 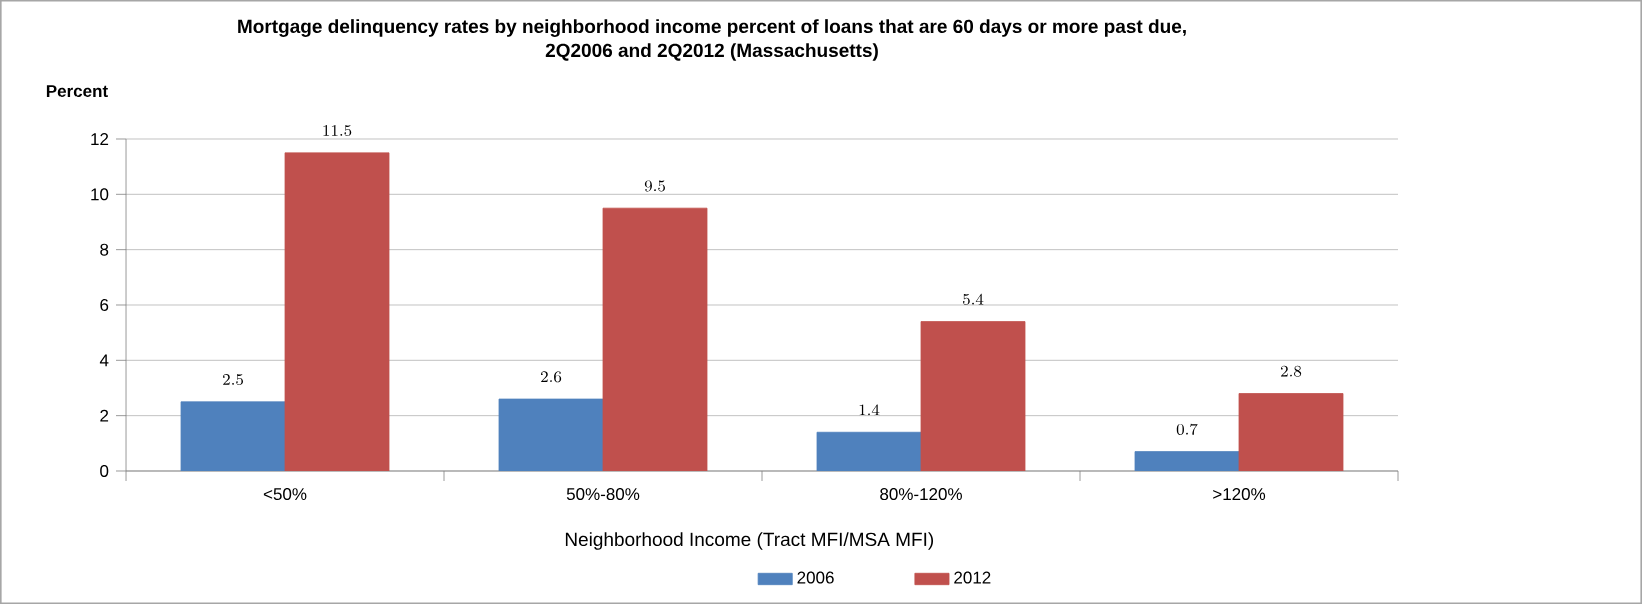 I want to click on y-tick-label: 4, so click(x=104, y=360).